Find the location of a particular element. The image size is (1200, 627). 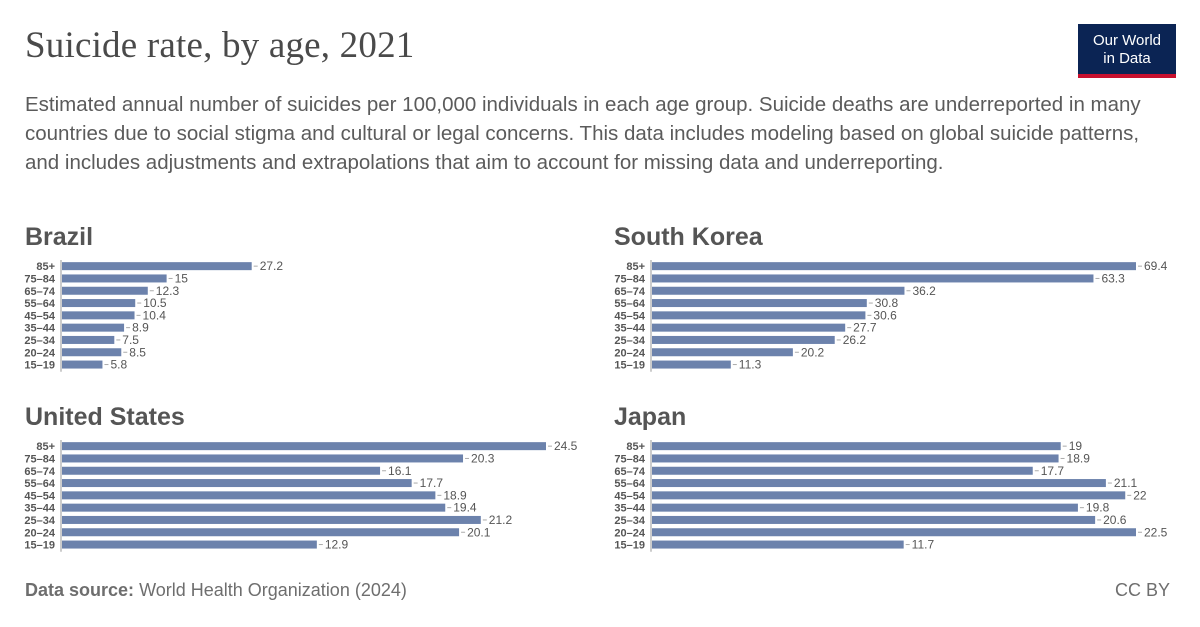

value-label: 30.6 is located at coordinates (885, 315).